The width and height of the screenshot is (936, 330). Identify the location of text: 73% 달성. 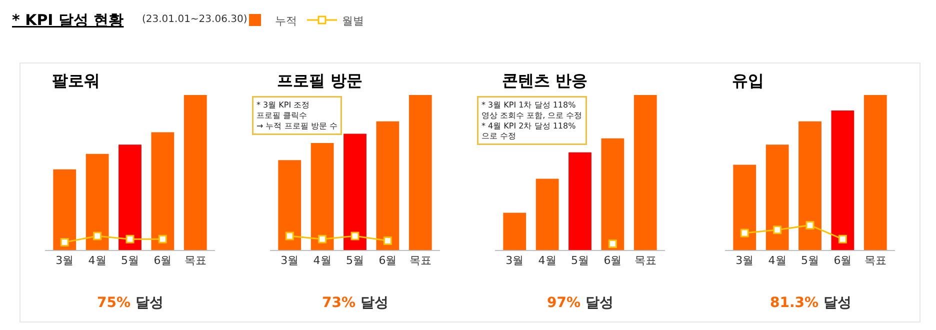
(355, 303).